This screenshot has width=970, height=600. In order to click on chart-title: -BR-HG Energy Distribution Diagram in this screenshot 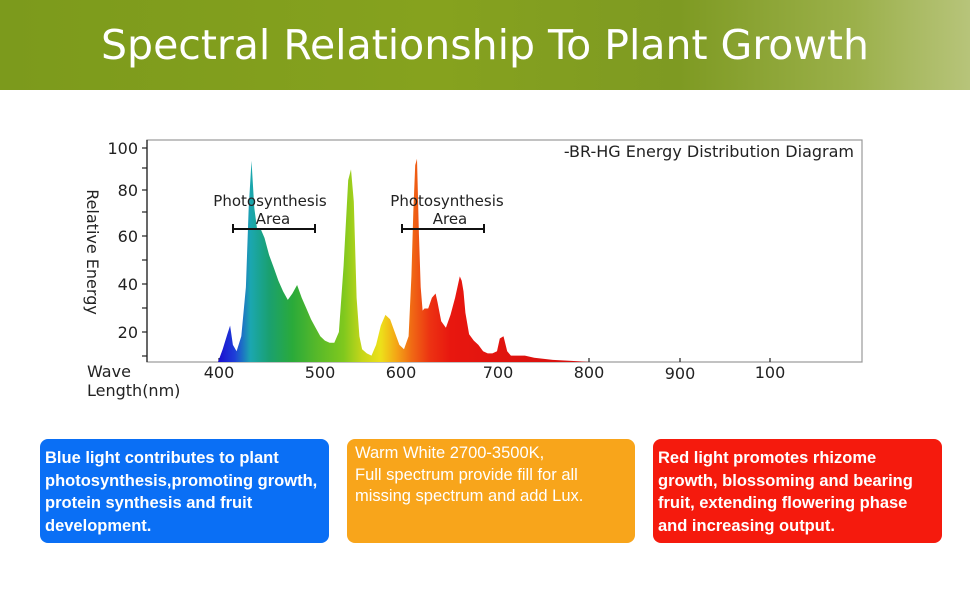, I will do `click(709, 151)`.